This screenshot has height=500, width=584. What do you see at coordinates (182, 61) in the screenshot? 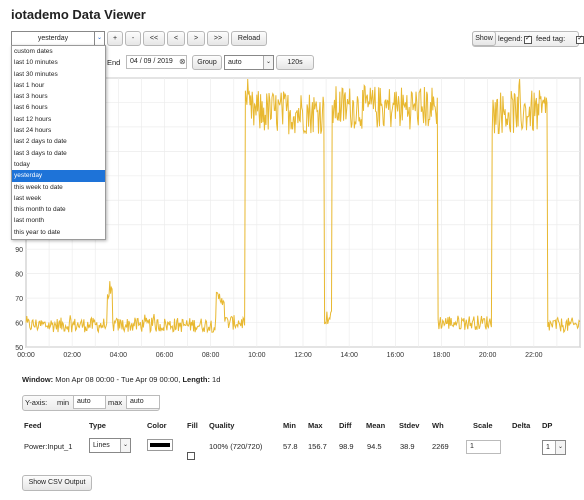
I see `clear-icon: ⊗` at bounding box center [182, 61].